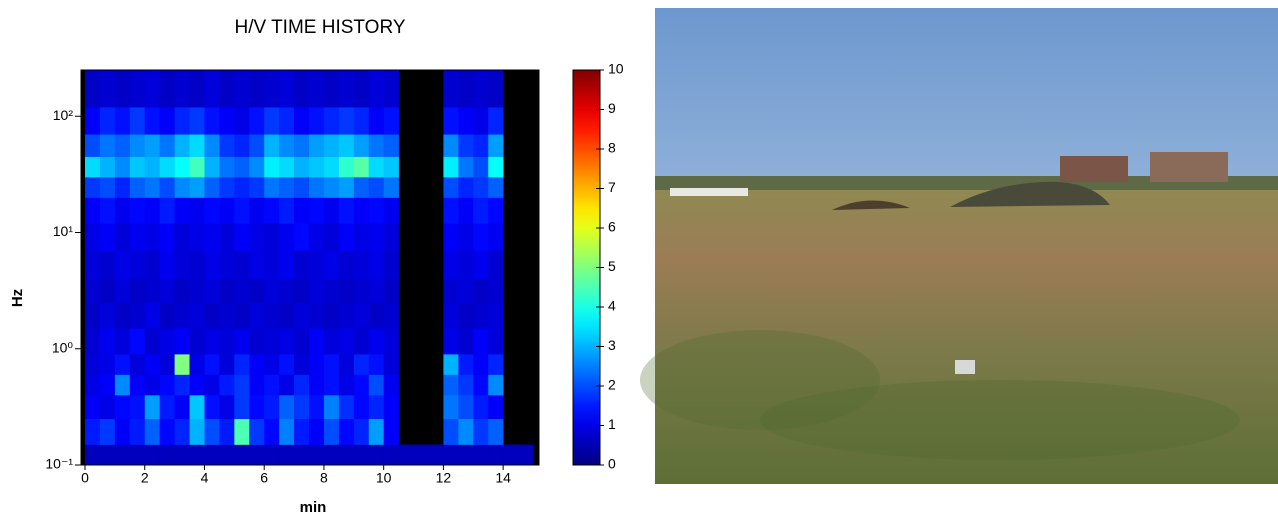 This screenshot has width=1278, height=518. Describe the element at coordinates (612, 345) in the screenshot. I see `colorbar-tick-label: 3` at that location.